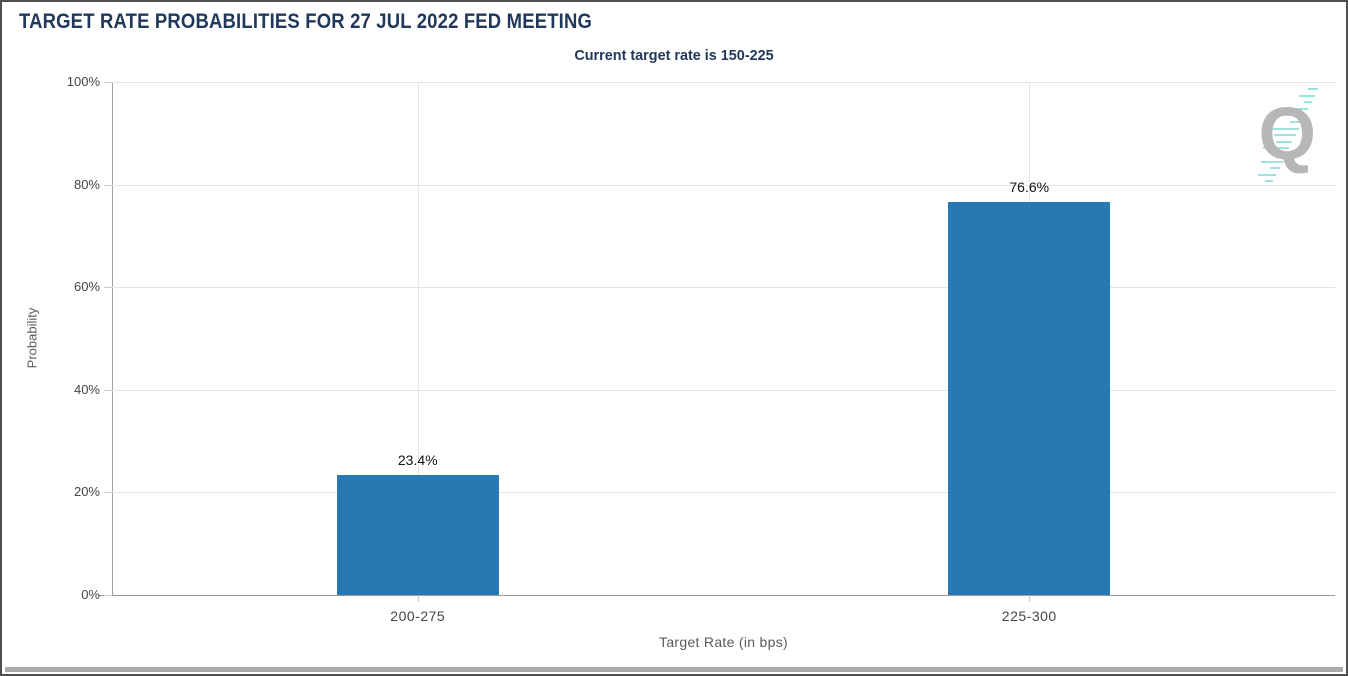 The image size is (1348, 676). What do you see at coordinates (32, 338) in the screenshot?
I see `y-axis-title: Probability` at bounding box center [32, 338].